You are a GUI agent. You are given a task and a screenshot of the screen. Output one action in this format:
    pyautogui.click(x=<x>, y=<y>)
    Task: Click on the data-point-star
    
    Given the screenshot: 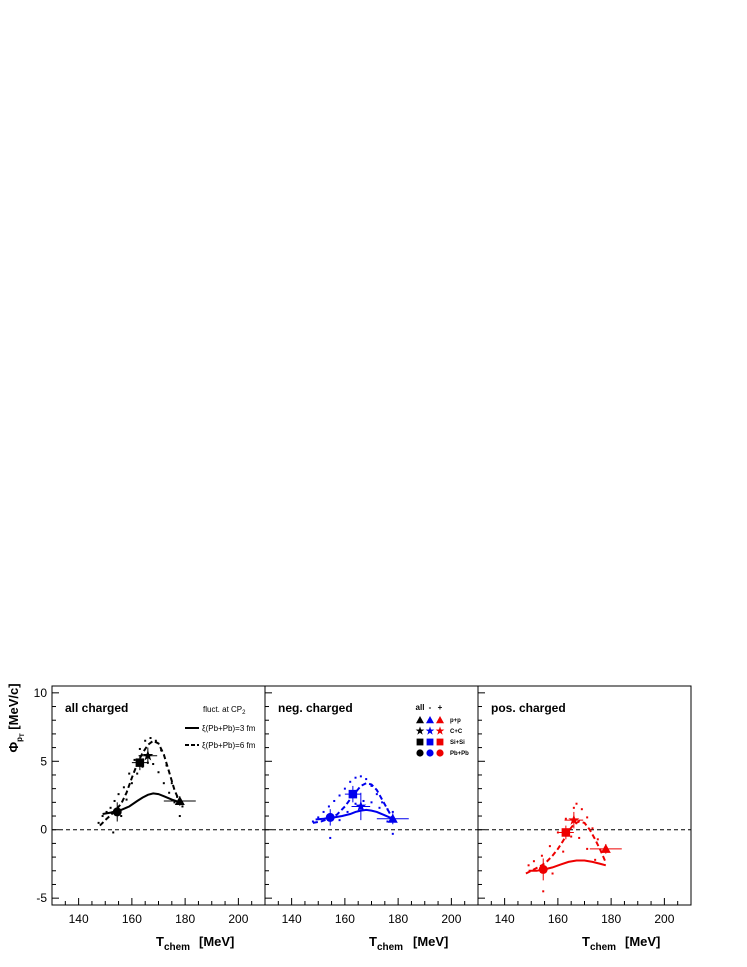 What is the action you would take?
    pyautogui.click(x=574, y=819)
    